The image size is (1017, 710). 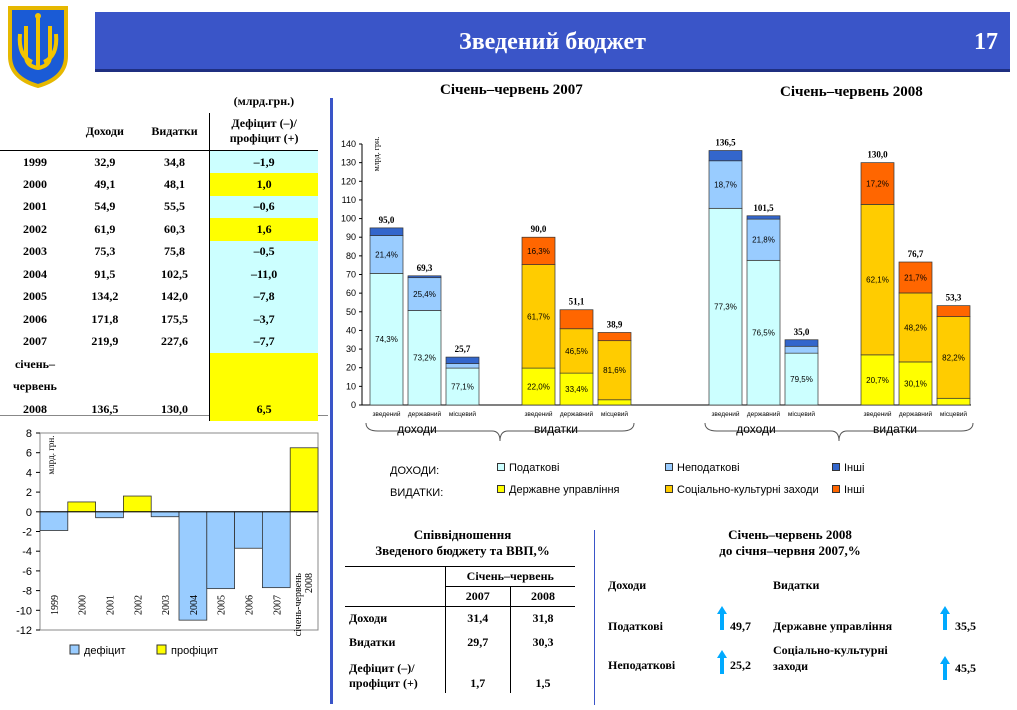 I want to click on table-row-year: 2005, so click(x=34, y=296).